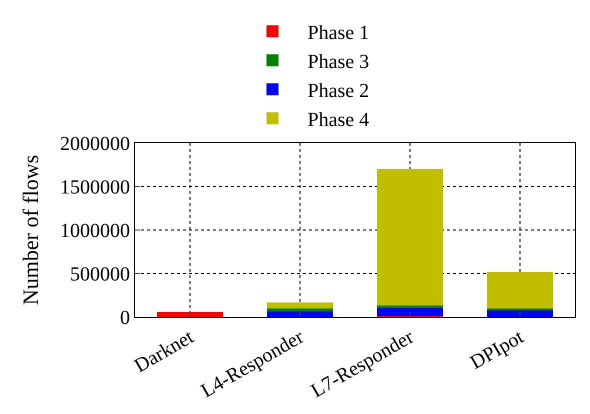  I want to click on y-tick-label: 1000000, so click(95, 231).